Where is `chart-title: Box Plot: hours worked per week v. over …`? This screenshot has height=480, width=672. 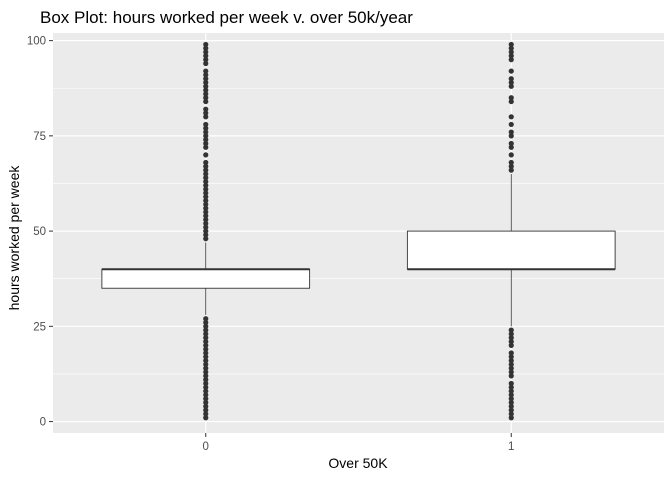
chart-title: Box Plot: hours worked per week v. over … is located at coordinates (226, 17).